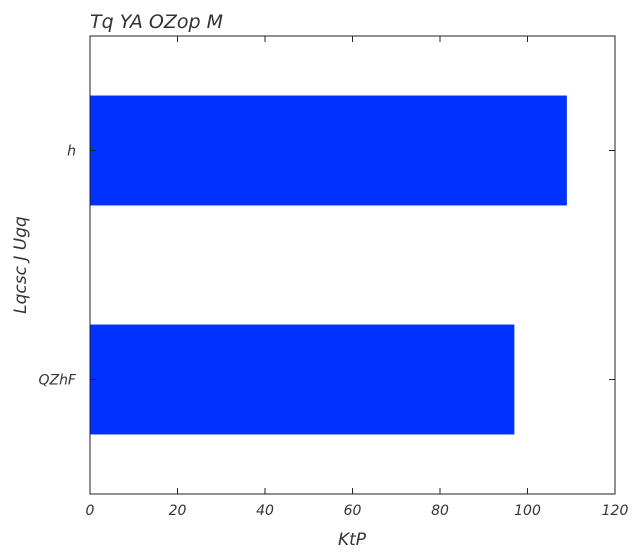 This screenshot has width=640, height=560. I want to click on x-tick-label: 120, so click(615, 511).